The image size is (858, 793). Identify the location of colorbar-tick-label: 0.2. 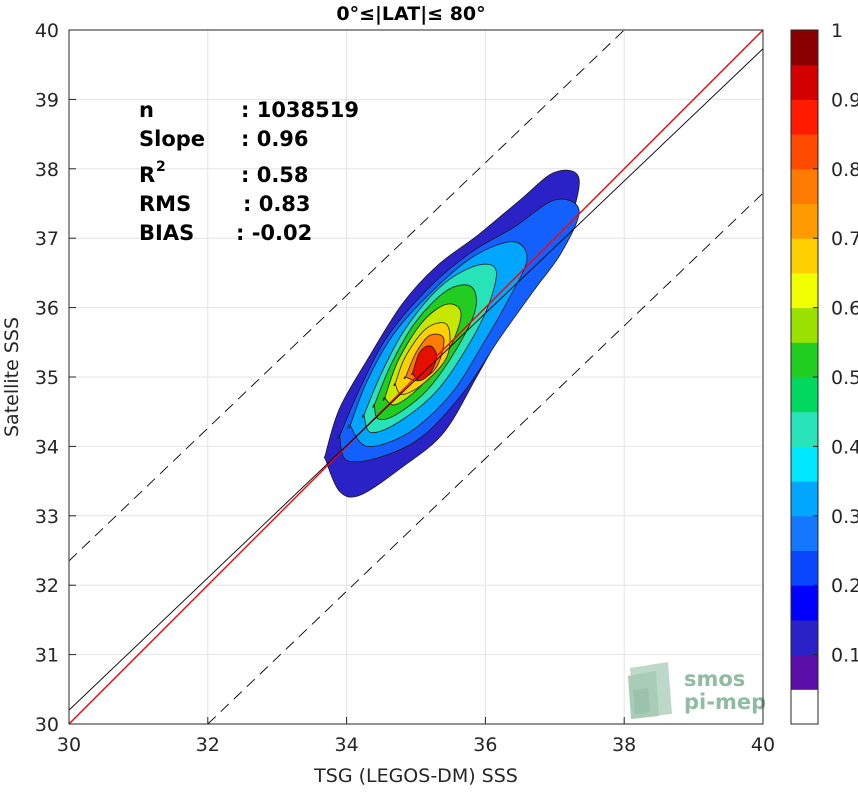
(844, 586).